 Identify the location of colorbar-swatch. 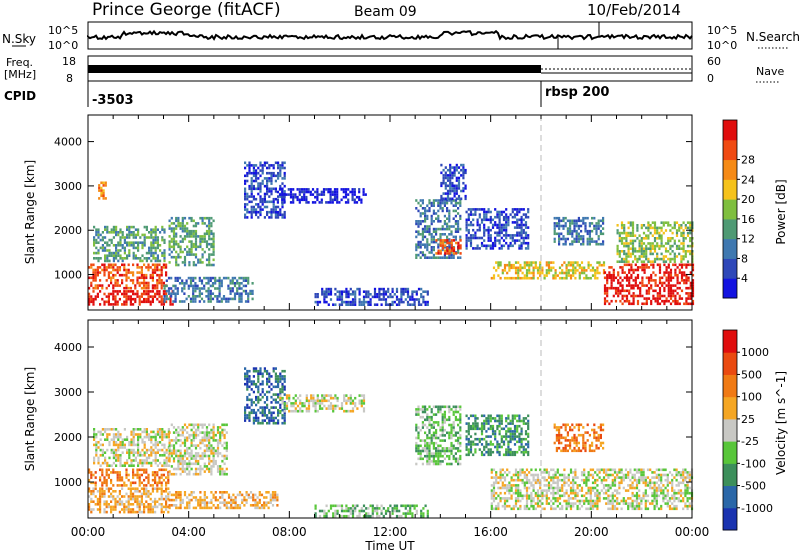
(730, 229).